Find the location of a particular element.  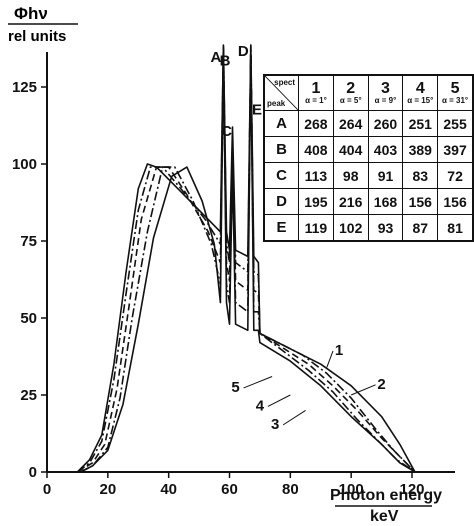

table-cell: 216 is located at coordinates (350, 201).